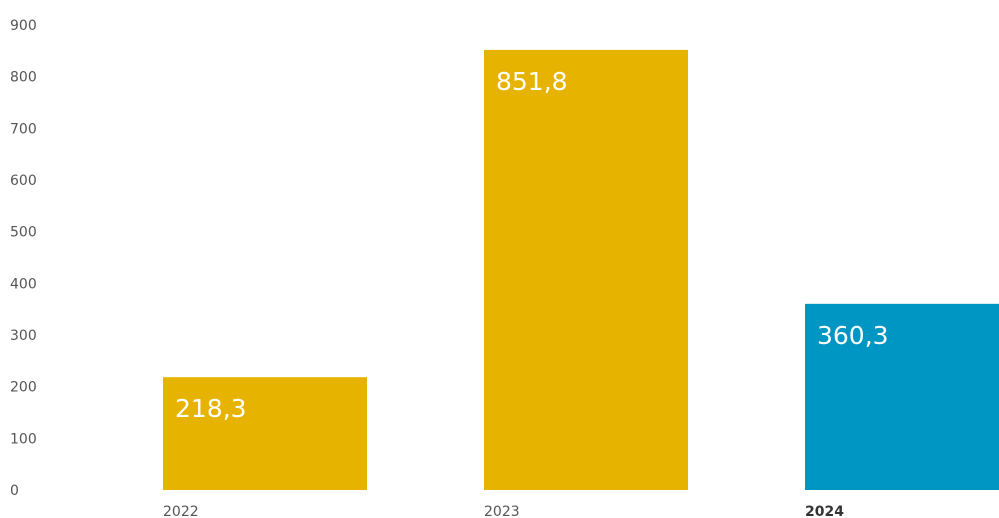 This screenshot has height=518, width=999. Describe the element at coordinates (23, 284) in the screenshot. I see `y-tick-label: 400` at that location.